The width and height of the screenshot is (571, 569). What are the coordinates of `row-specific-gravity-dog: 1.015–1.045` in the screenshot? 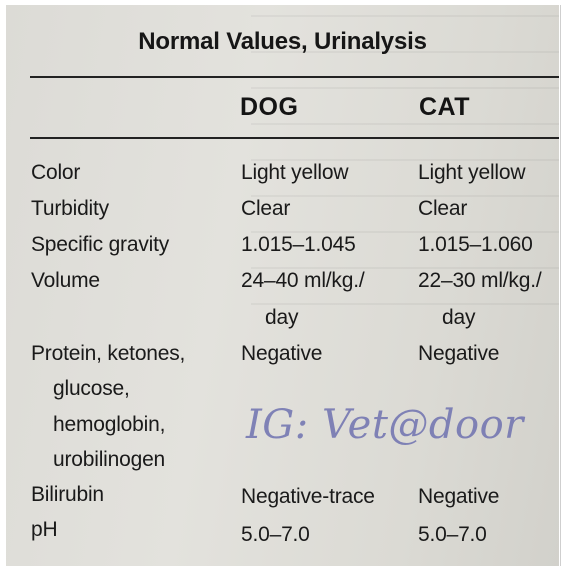 It's located at (298, 244).